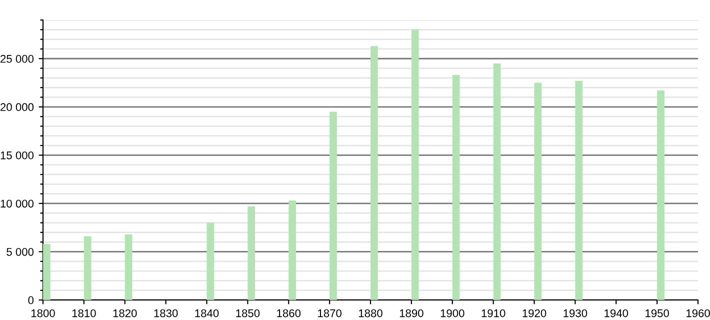 The width and height of the screenshot is (710, 320). Describe the element at coordinates (17, 155) in the screenshot. I see `y-tick-label: 15 000` at that location.